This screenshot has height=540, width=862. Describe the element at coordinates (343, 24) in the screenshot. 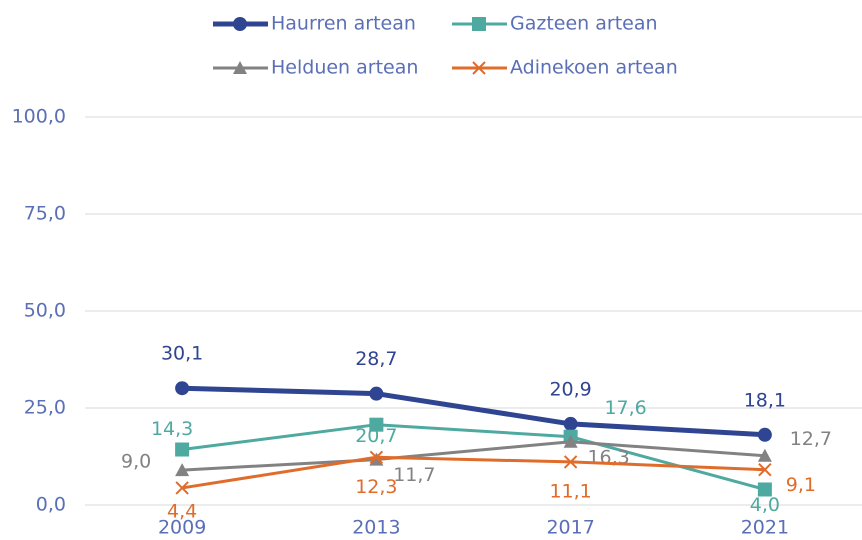

I see `legend-label: Haurren artean` at that location.